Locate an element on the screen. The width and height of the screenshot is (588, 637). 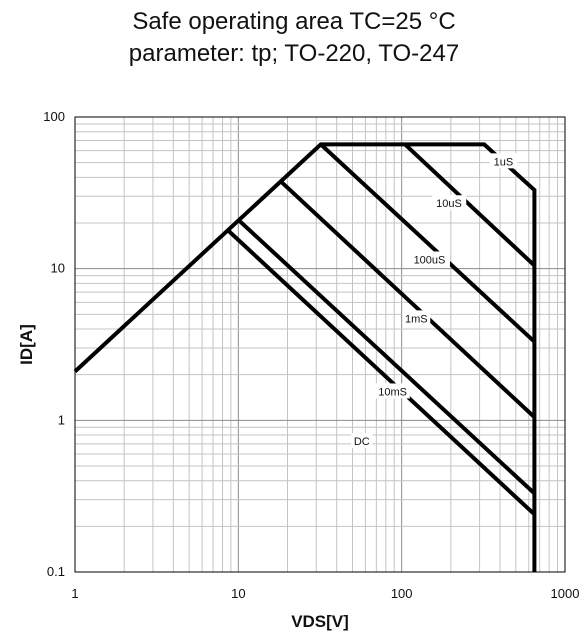
curve-label: 100uS is located at coordinates (430, 260).